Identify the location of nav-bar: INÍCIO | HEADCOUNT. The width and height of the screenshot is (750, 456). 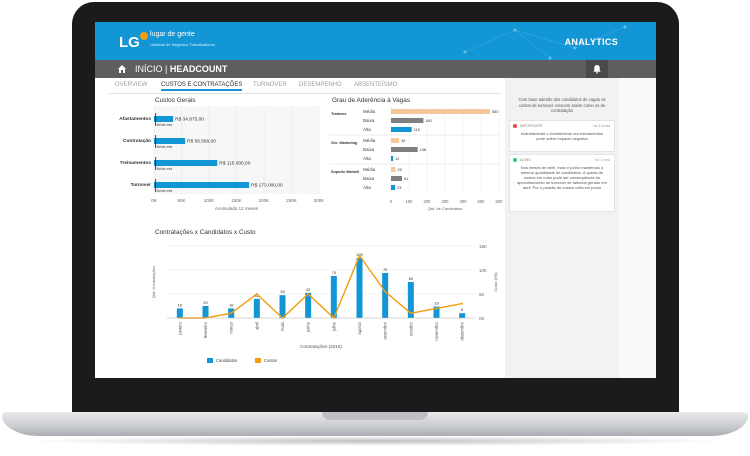
(375, 69).